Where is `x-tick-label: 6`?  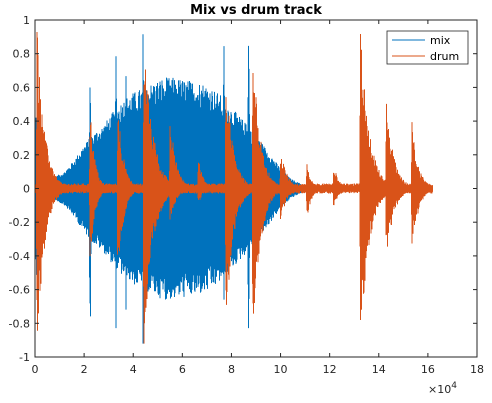
x-tick-label: 6 is located at coordinates (182, 369).